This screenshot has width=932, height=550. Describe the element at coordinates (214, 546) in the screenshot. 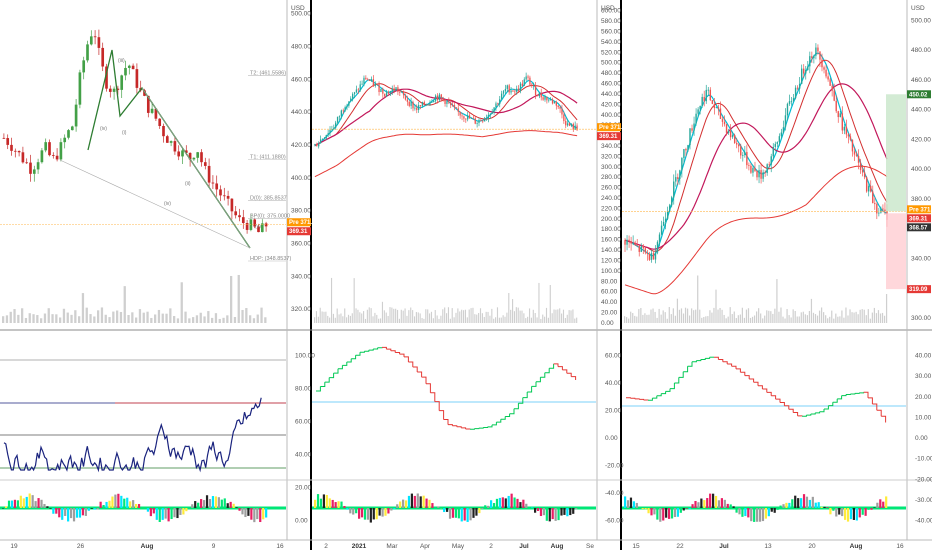

I see `time-axis-tick: 9` at that location.